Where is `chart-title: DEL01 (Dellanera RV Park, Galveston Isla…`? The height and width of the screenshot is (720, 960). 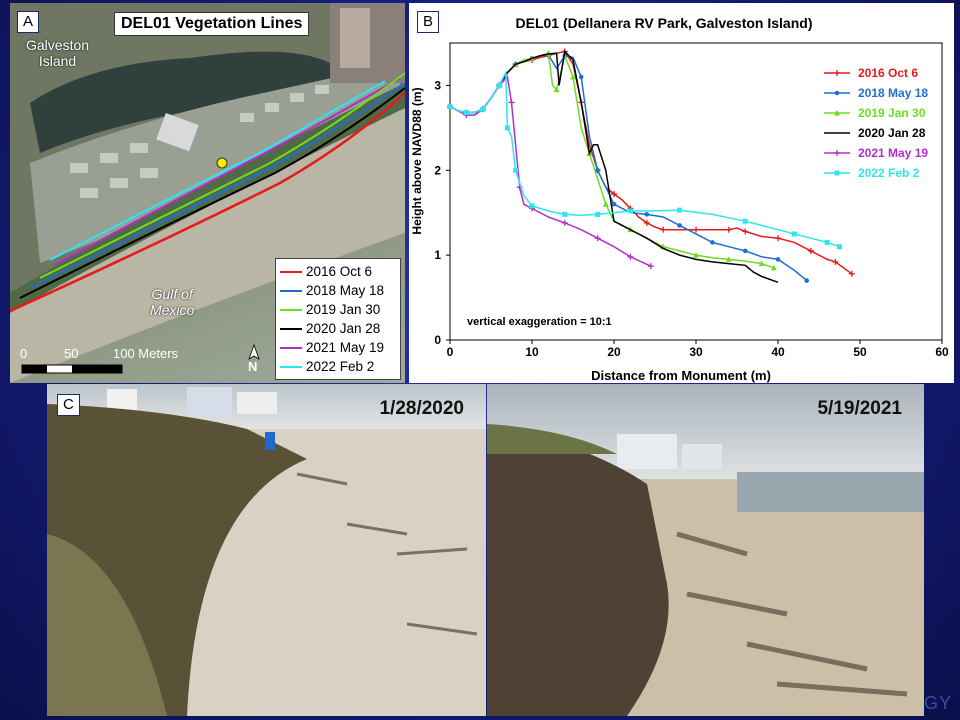 chart-title: DEL01 (Dellanera RV Park, Galveston Isla… is located at coordinates (664, 23).